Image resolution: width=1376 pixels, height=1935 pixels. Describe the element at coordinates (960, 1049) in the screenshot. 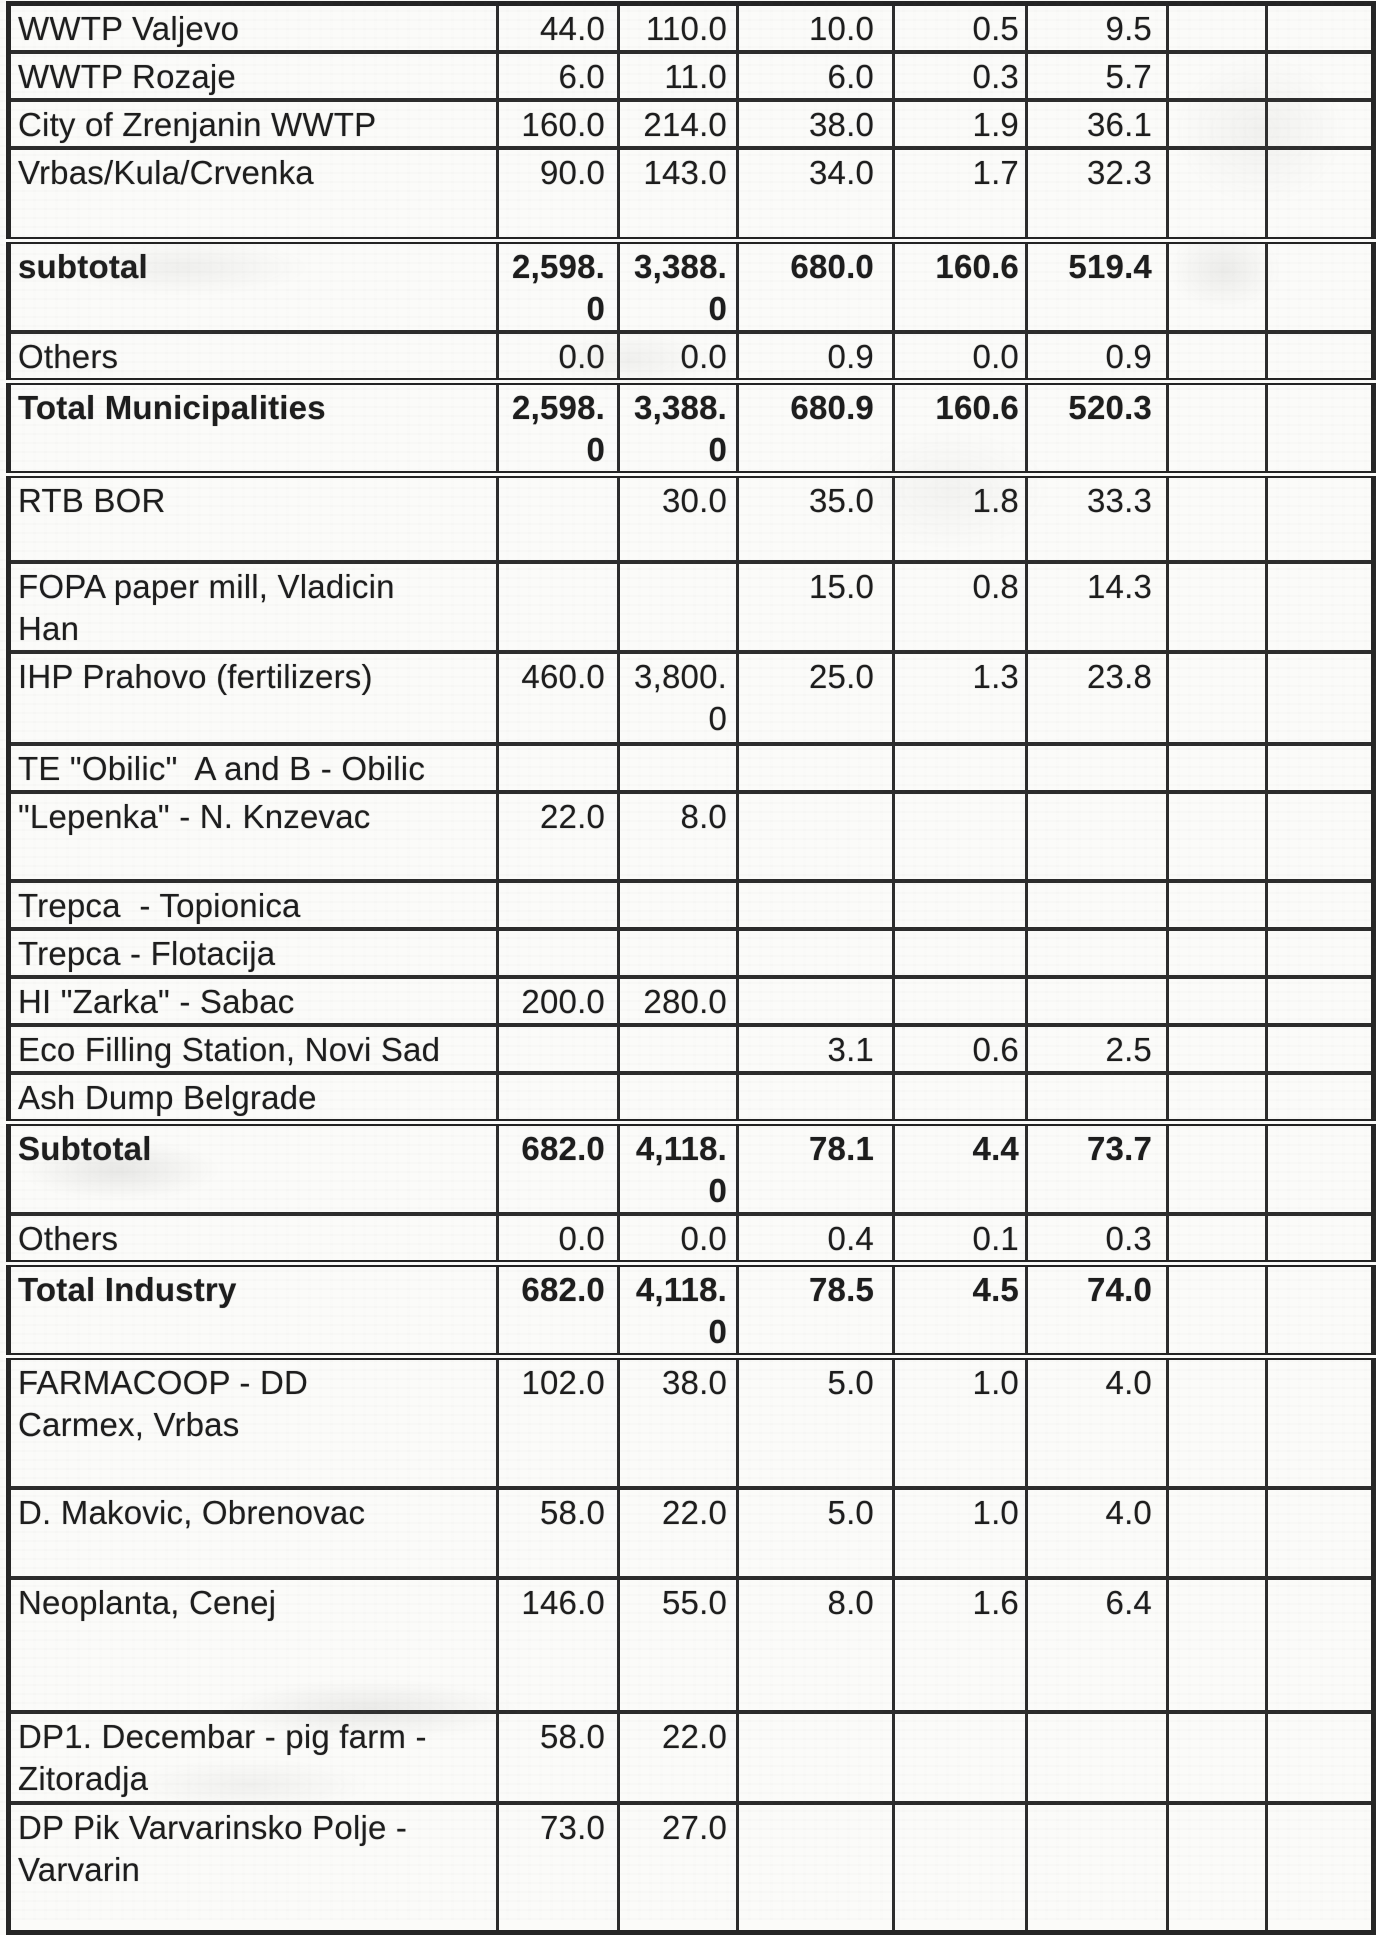

I see `value-cell: 0.6` at that location.